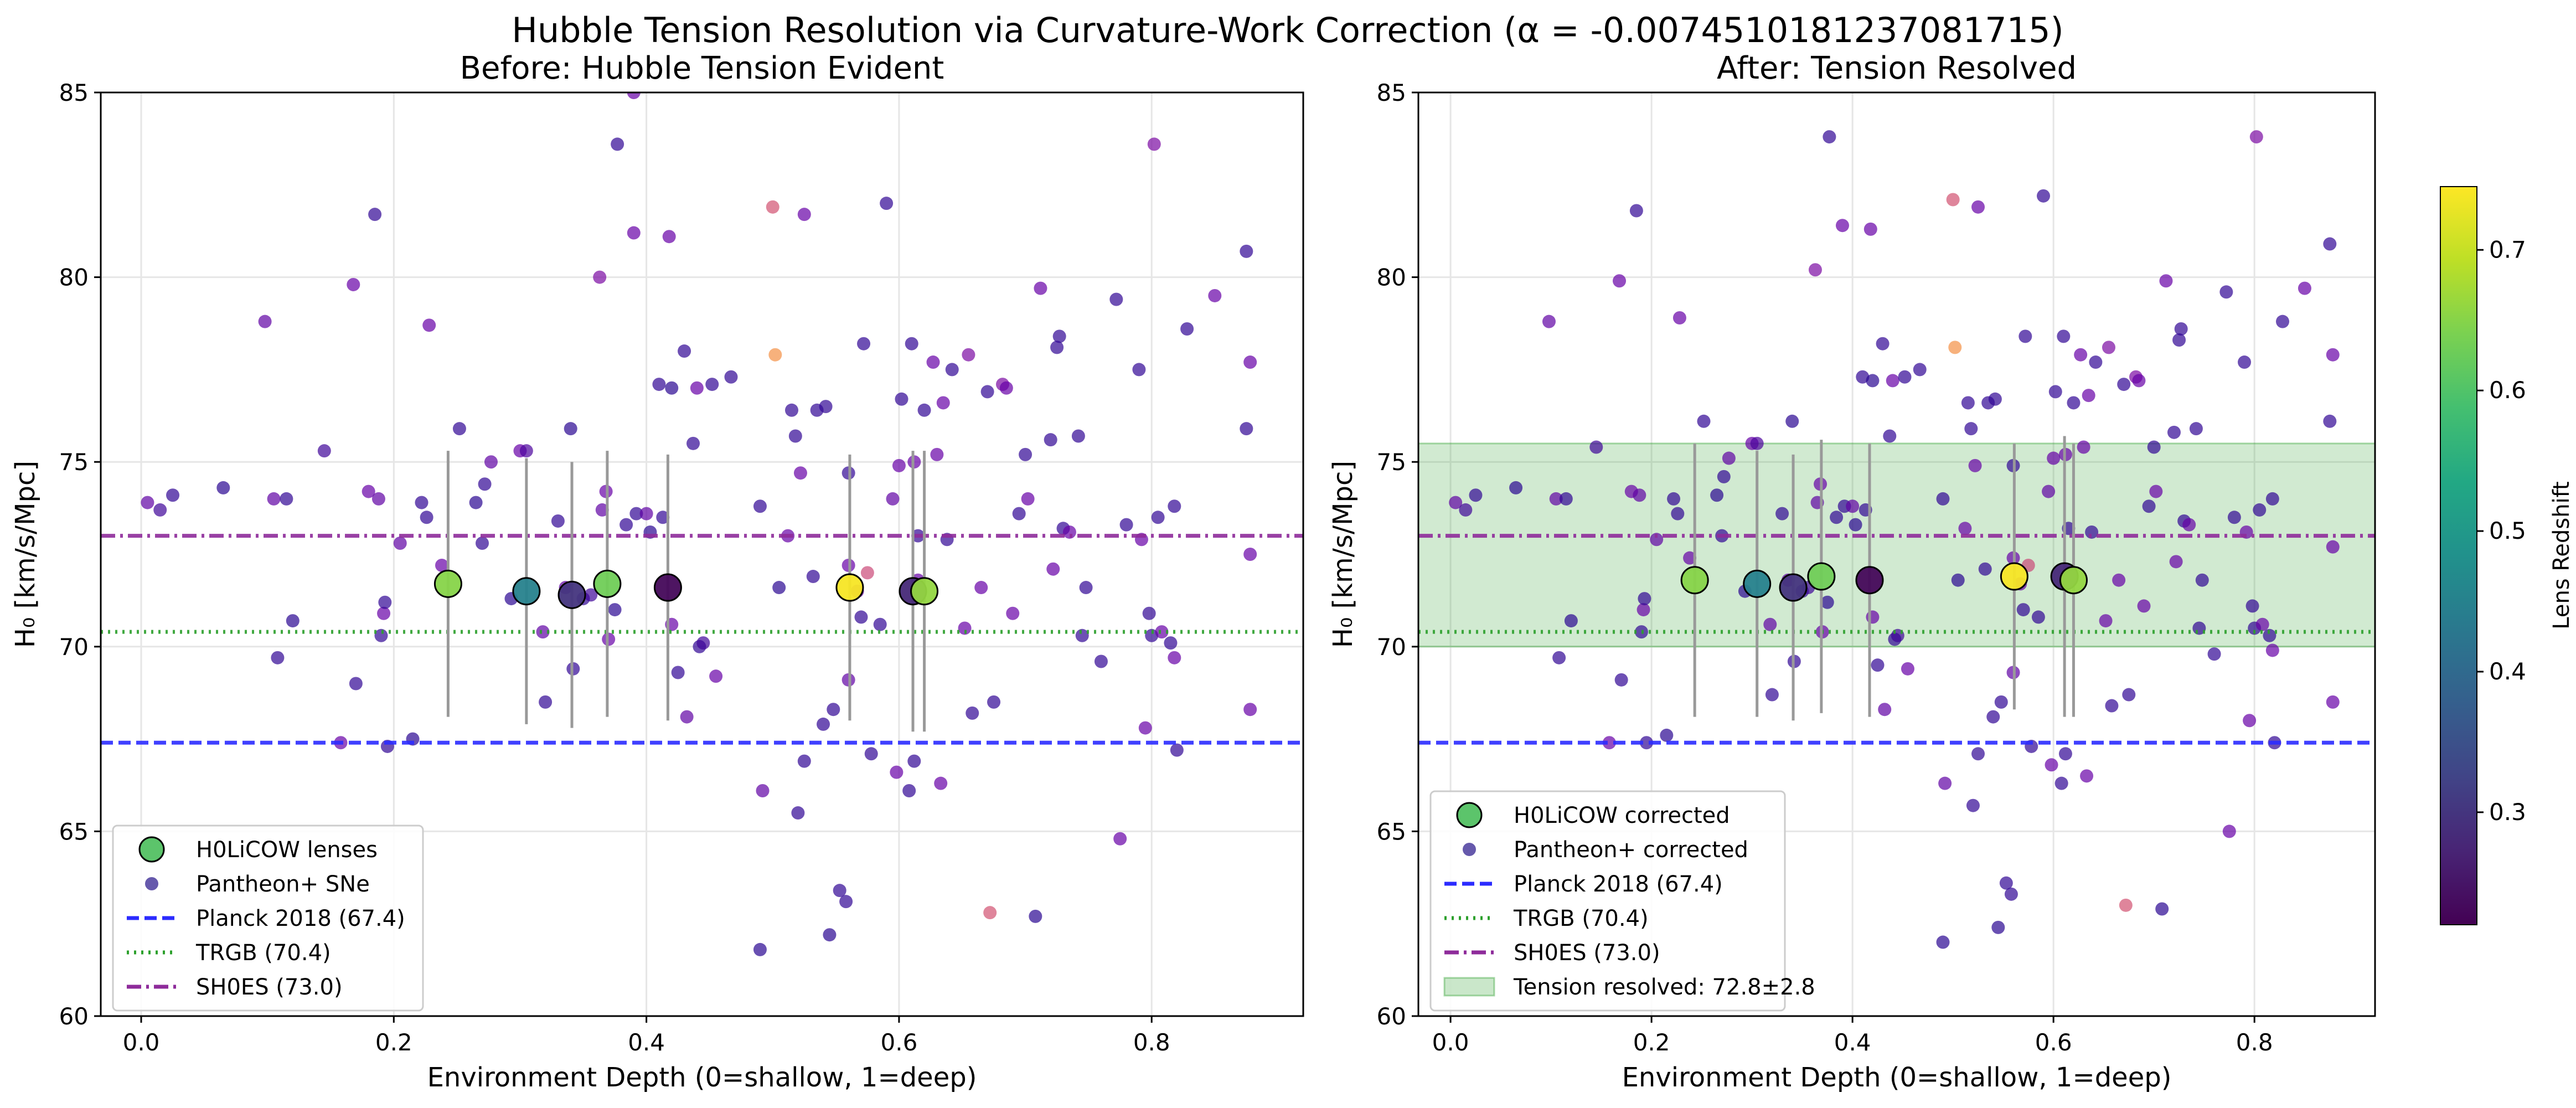  I want to click on panel-after-xlabel: Environment Depth (0=shallow, 1=deep), so click(1897, 1077).